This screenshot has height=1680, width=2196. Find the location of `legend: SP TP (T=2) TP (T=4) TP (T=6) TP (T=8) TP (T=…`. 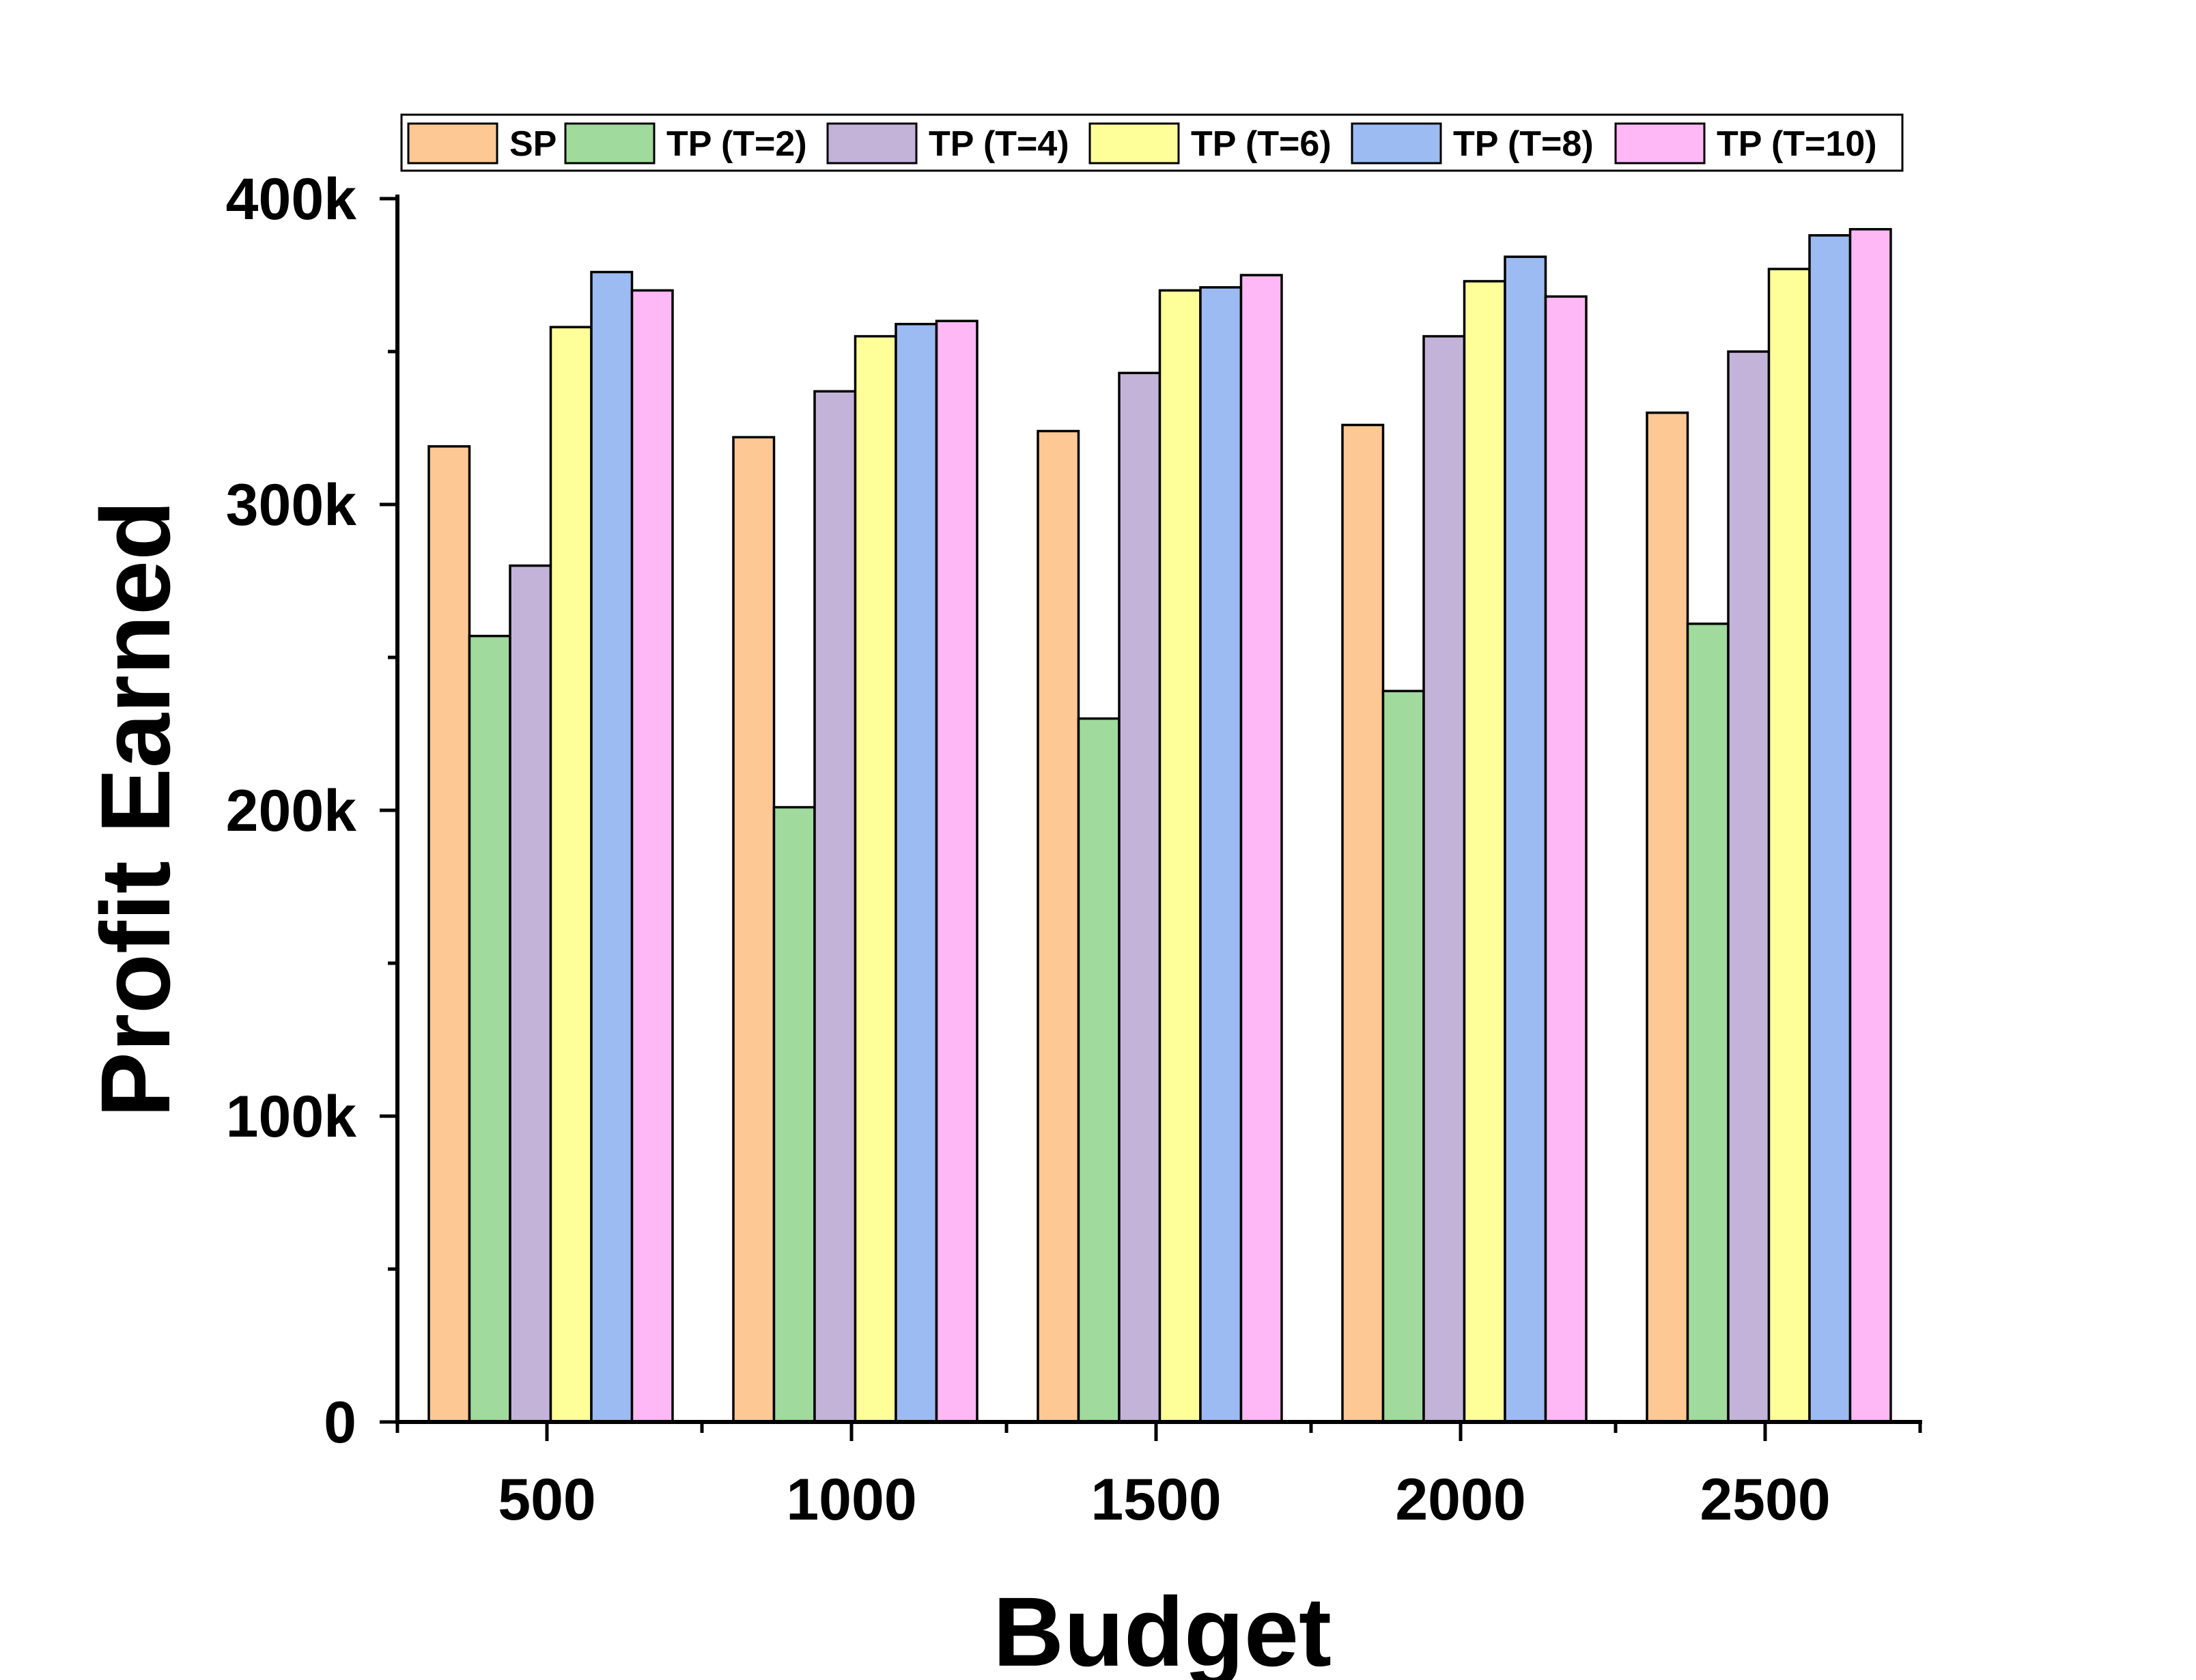

legend: SP TP (T=2) TP (T=4) TP (T=6) TP (T=8) TP (T=… is located at coordinates (1152, 142).